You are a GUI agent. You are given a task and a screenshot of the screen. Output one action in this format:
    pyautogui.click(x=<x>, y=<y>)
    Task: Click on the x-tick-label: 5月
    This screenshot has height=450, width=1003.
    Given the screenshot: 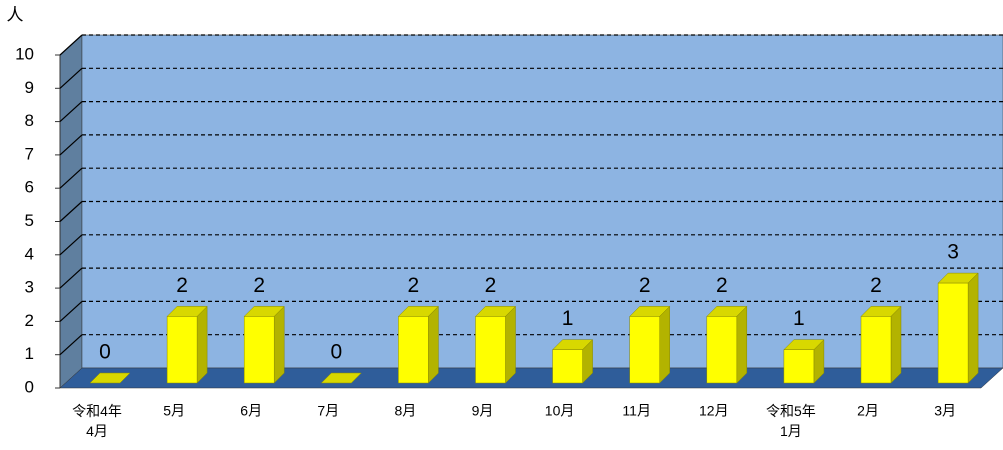 What is the action you would take?
    pyautogui.click(x=174, y=411)
    